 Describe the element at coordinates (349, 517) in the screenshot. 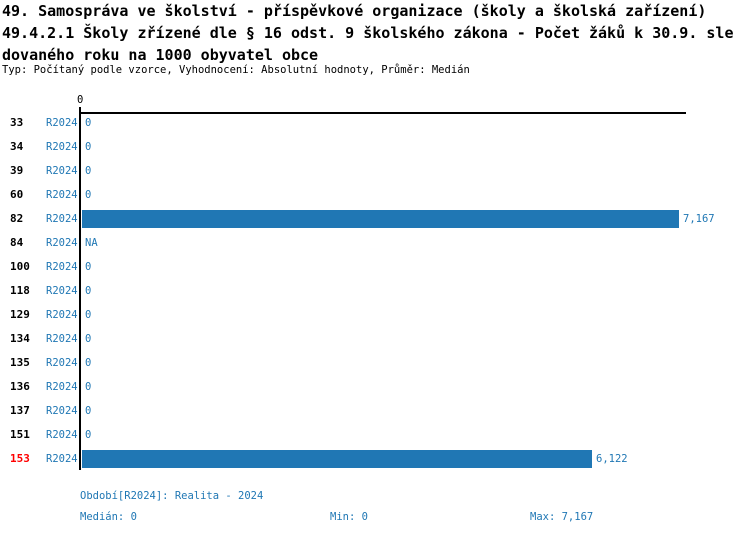

I see `footer-min-label: Min: 0` at that location.